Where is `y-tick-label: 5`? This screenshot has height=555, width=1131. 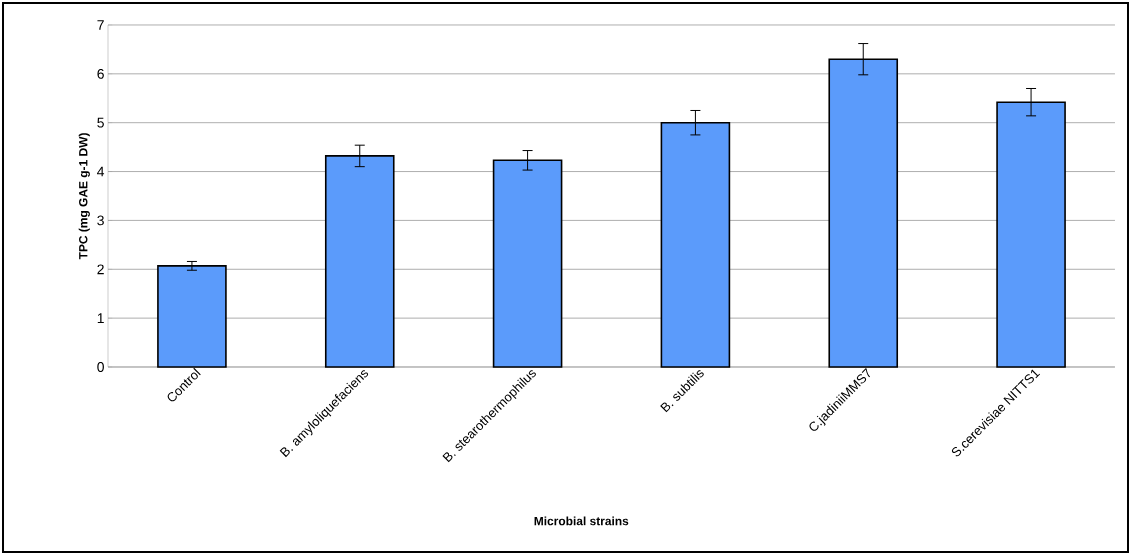
y-tick-label: 5 is located at coordinates (100, 122).